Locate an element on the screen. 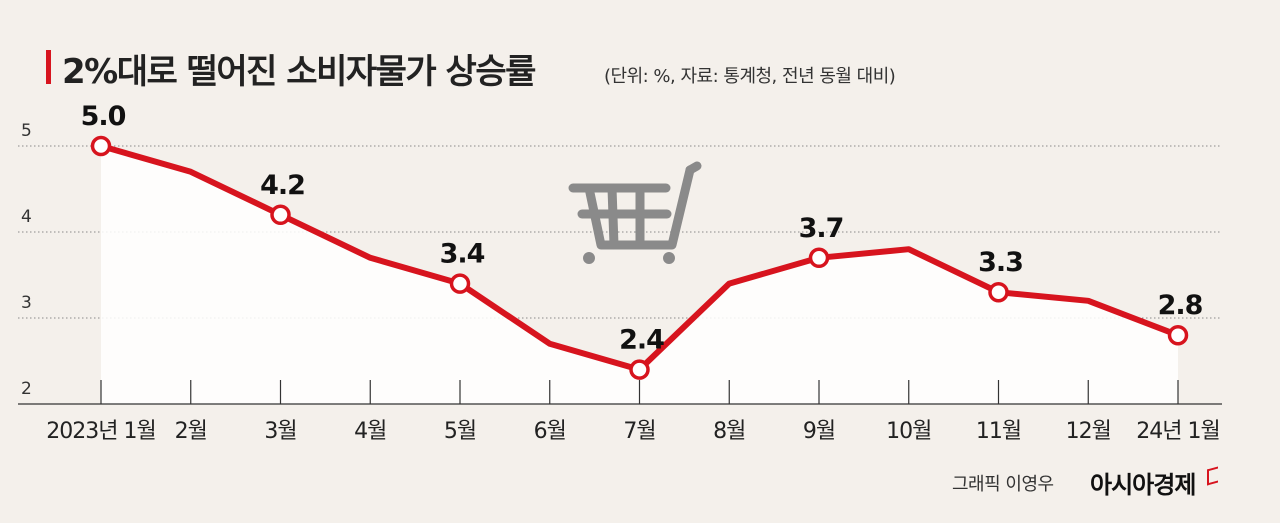  x-tick-label: 2월 is located at coordinates (191, 431).